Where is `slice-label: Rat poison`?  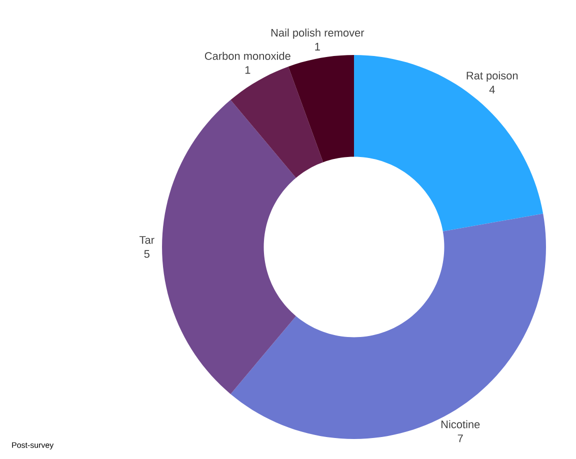 slice-label: Rat poison is located at coordinates (492, 76).